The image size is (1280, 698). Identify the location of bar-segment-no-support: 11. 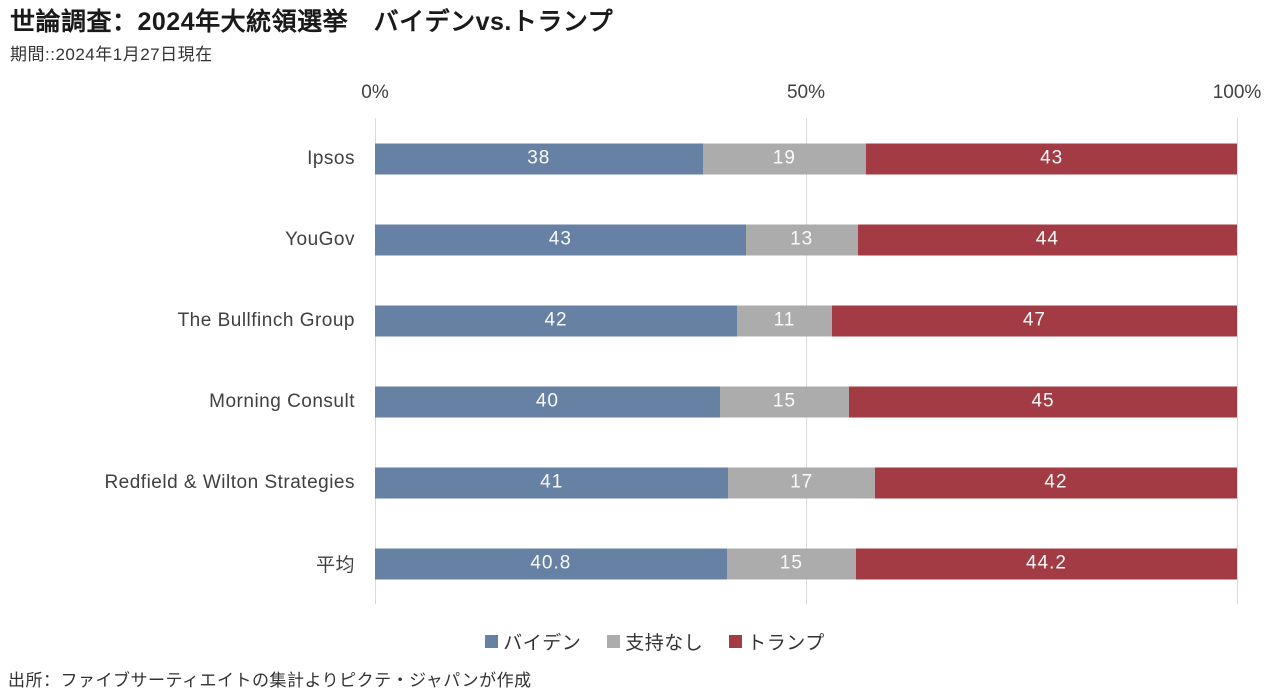
(784, 320).